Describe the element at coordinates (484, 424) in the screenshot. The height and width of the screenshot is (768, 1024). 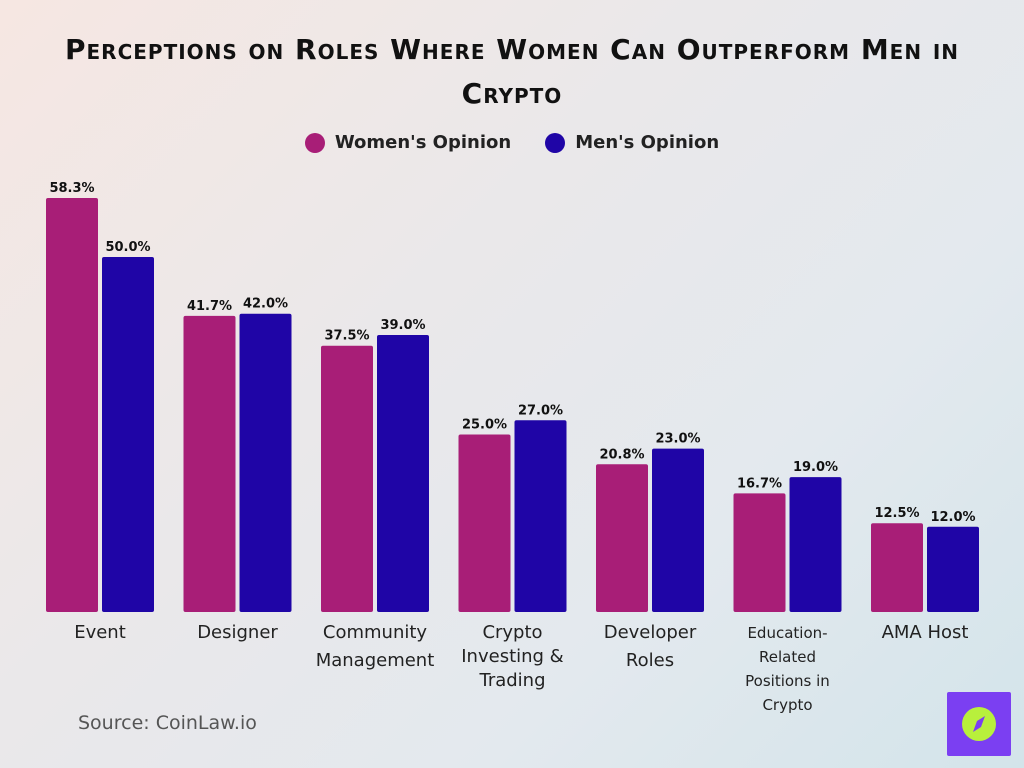
I see `data-label-women-3: 25.0%` at that location.